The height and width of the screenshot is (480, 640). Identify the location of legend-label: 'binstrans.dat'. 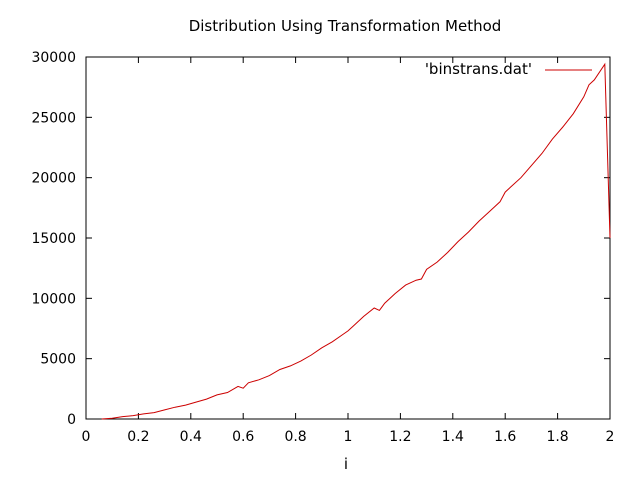
(478, 69).